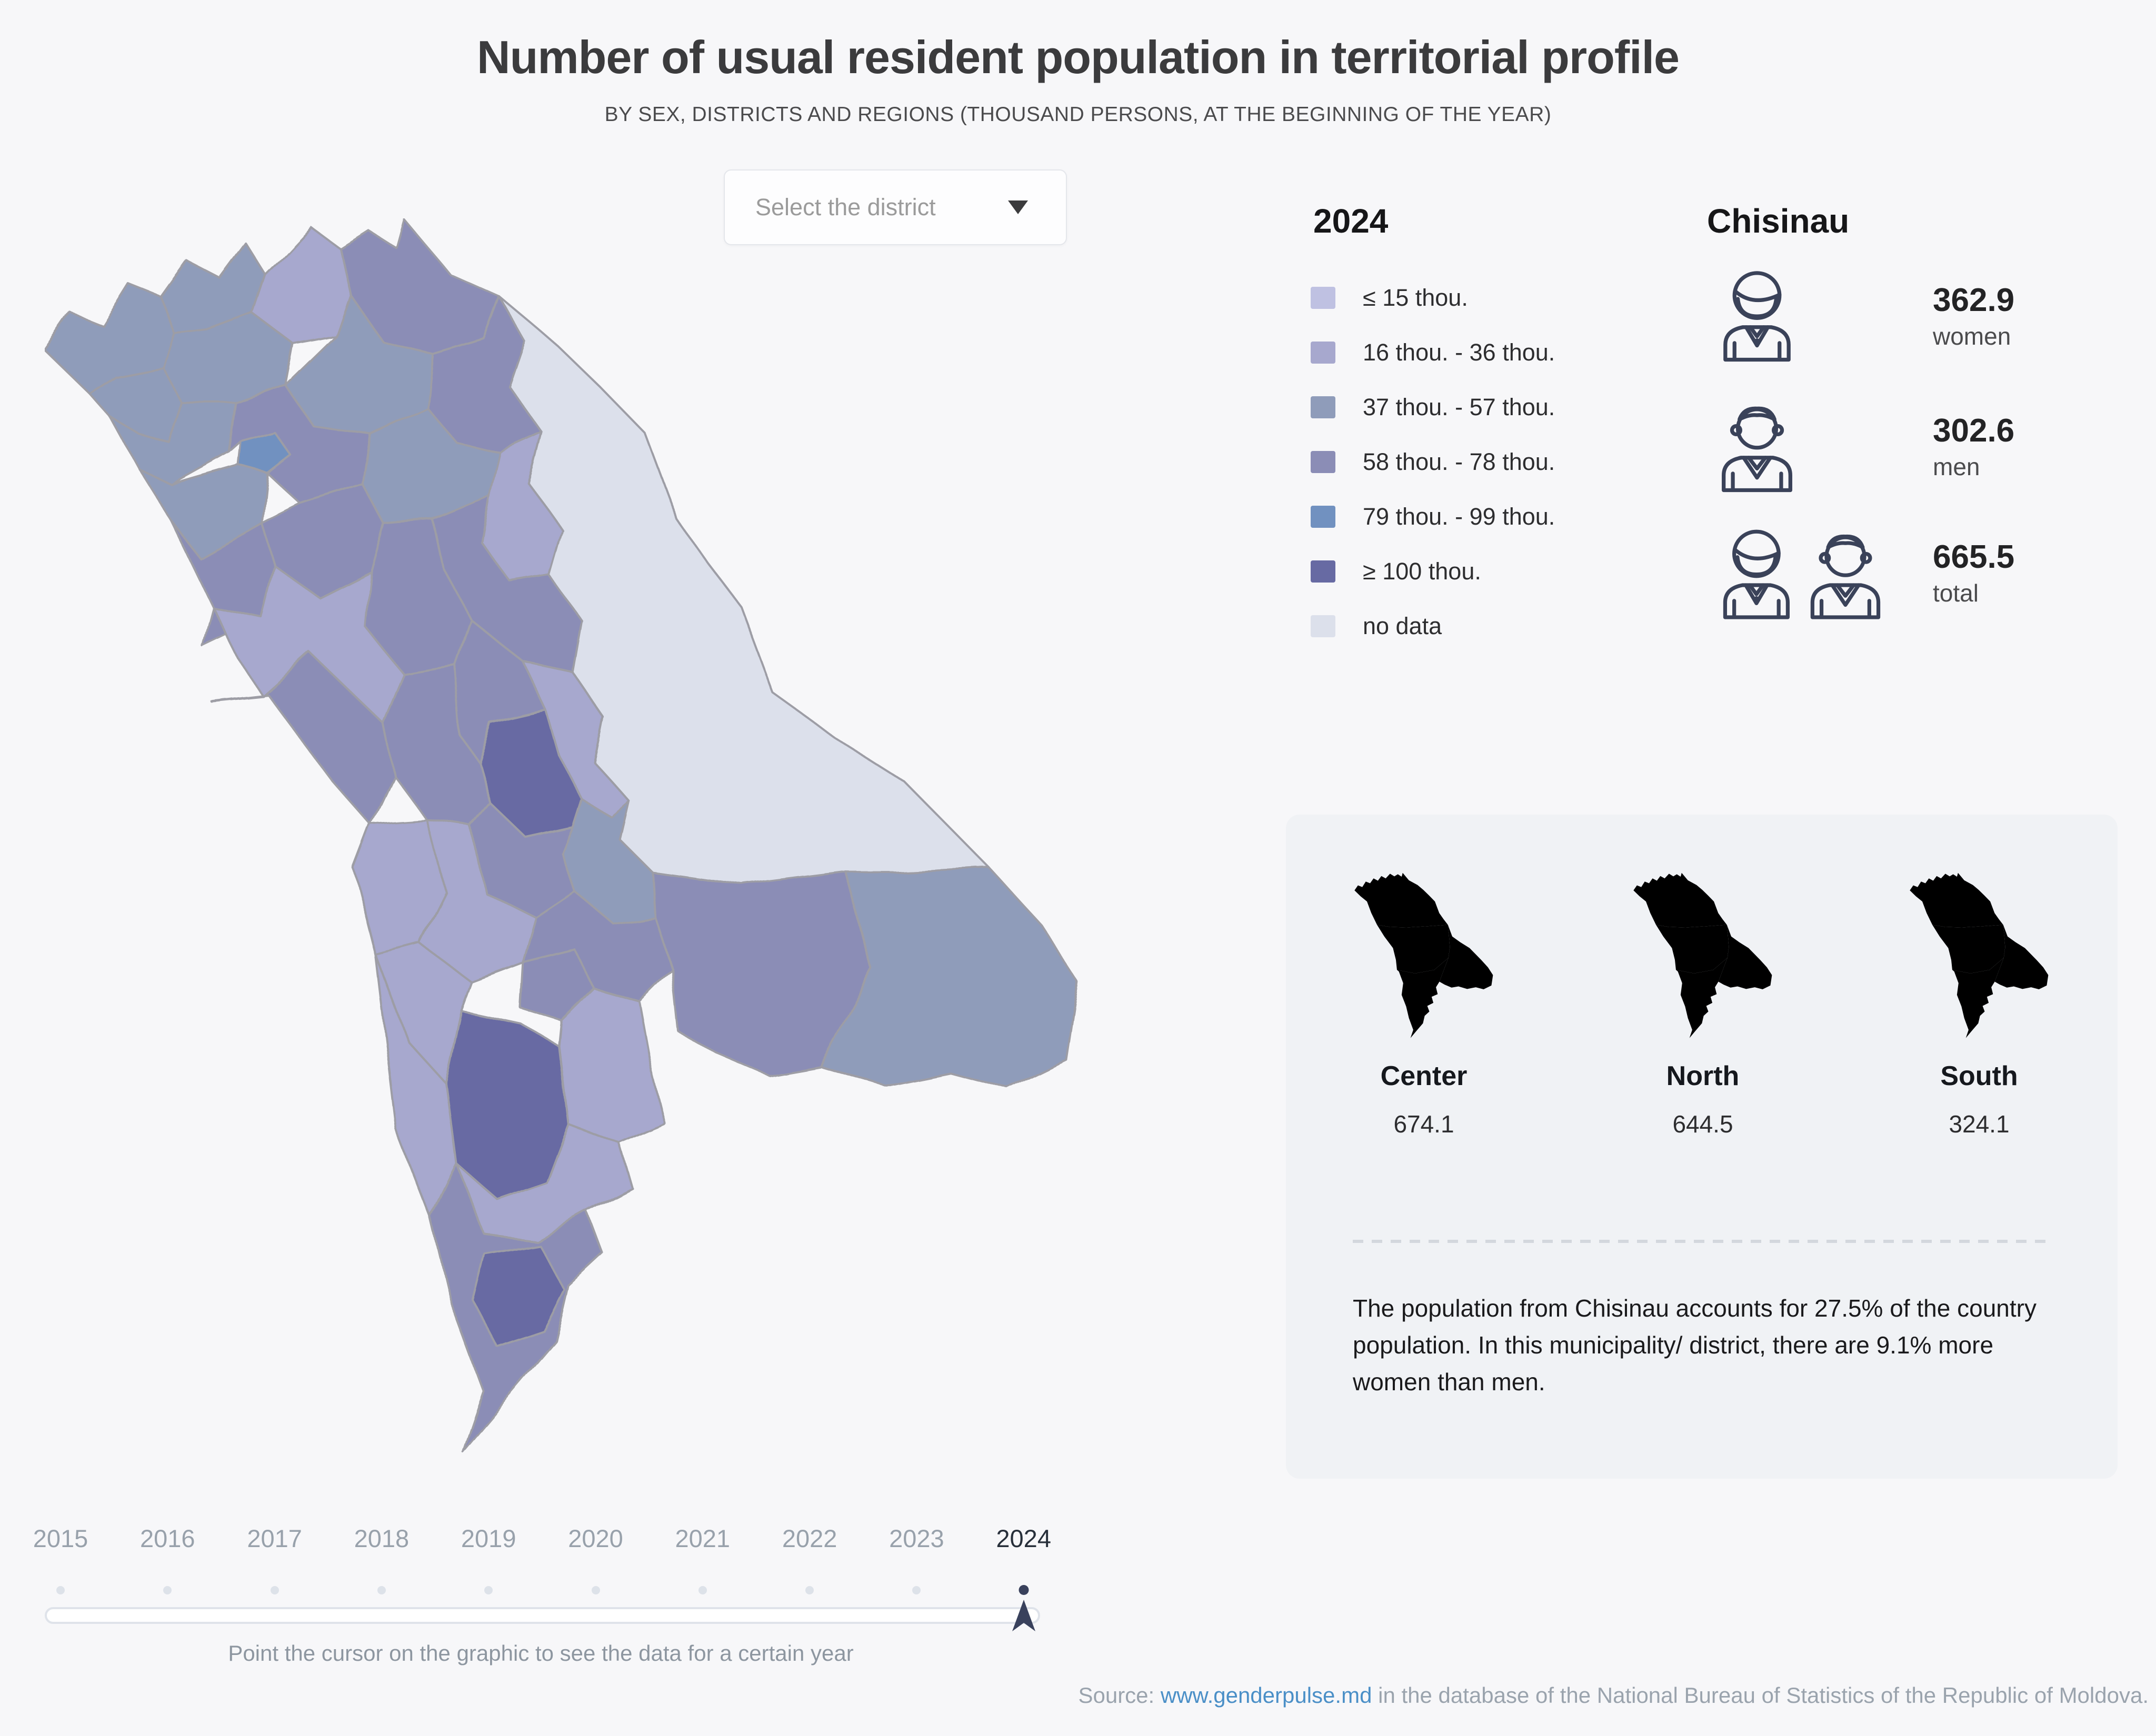 The width and height of the screenshot is (2156, 1736). Describe the element at coordinates (845, 207) in the screenshot. I see `district-select-placeholder: Select the district` at that location.